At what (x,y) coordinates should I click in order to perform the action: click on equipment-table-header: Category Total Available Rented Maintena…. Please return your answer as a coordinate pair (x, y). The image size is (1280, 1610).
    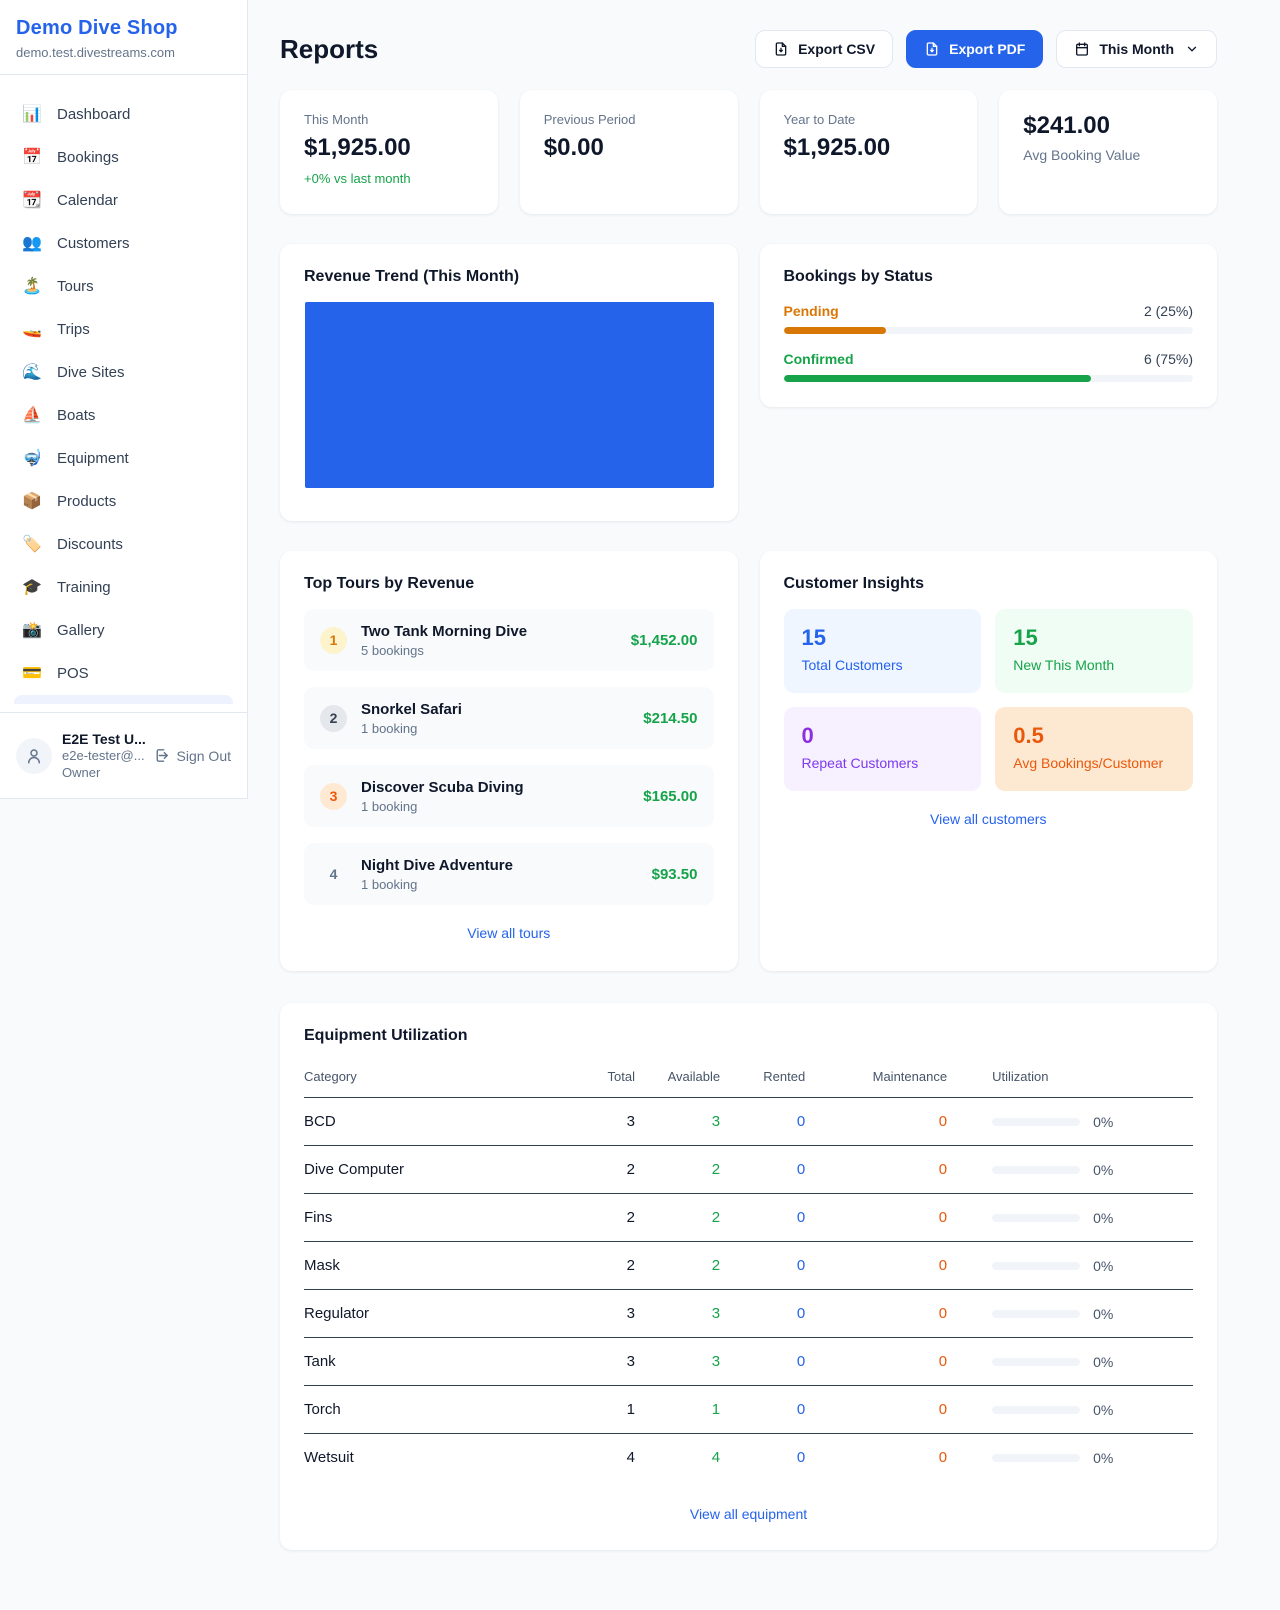
    Looking at the image, I should click on (748, 1080).